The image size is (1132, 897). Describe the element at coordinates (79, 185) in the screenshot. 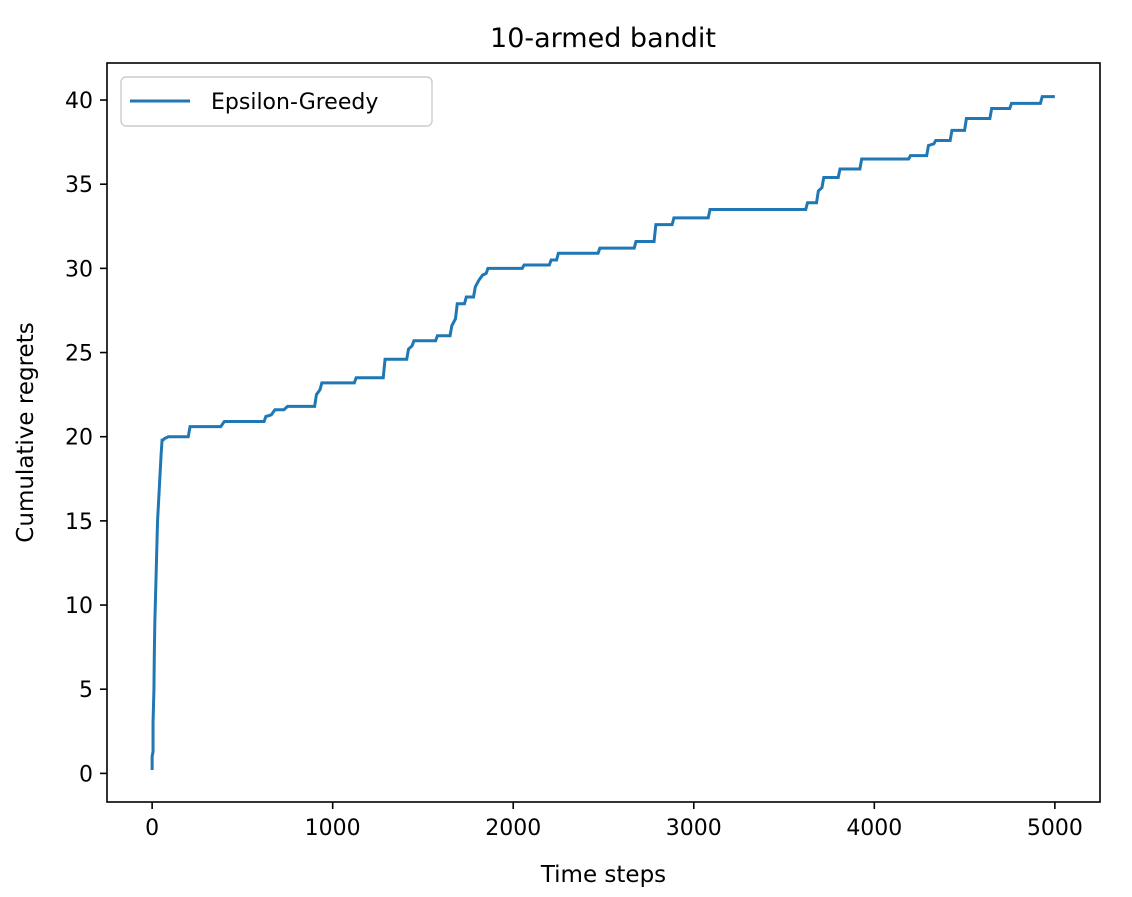

I see `y-tick-label: 35` at that location.